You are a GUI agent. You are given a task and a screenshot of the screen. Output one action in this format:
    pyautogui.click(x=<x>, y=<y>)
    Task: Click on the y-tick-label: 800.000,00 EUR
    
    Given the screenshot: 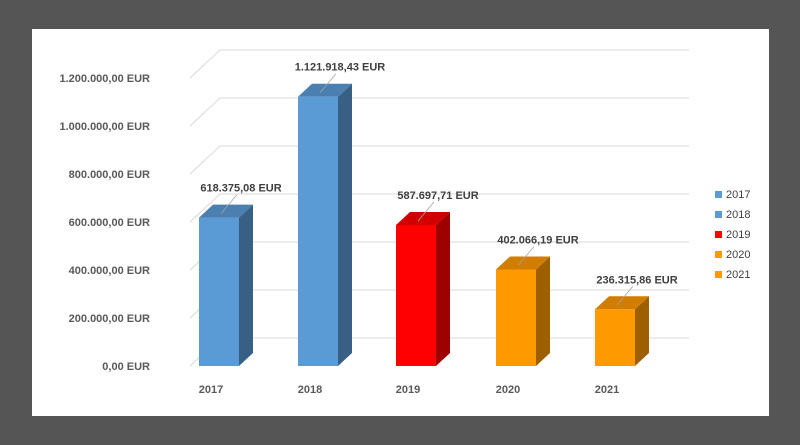 What is the action you would take?
    pyautogui.click(x=109, y=175)
    